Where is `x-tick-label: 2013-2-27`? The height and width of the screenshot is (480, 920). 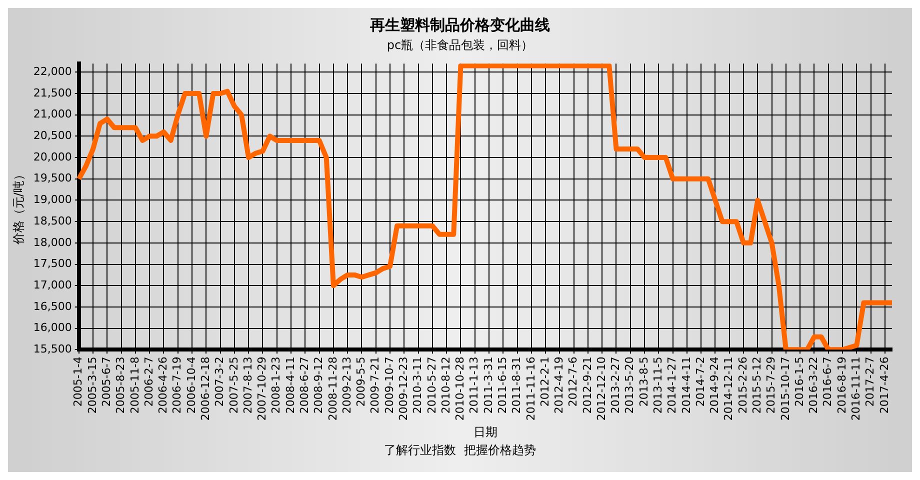
x-tick-label: 2013-2-27 is located at coordinates (615, 385).